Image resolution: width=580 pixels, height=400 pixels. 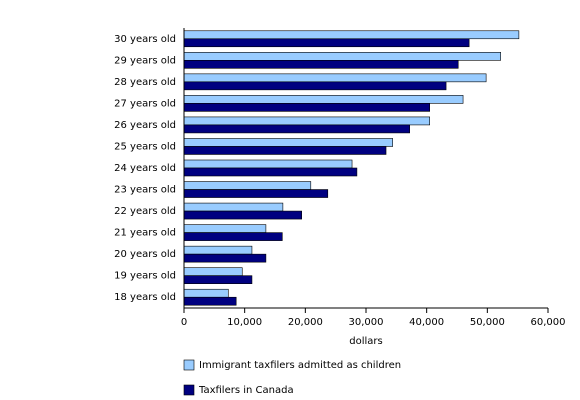 I want to click on x-tick-label: 20,000, so click(x=305, y=322).